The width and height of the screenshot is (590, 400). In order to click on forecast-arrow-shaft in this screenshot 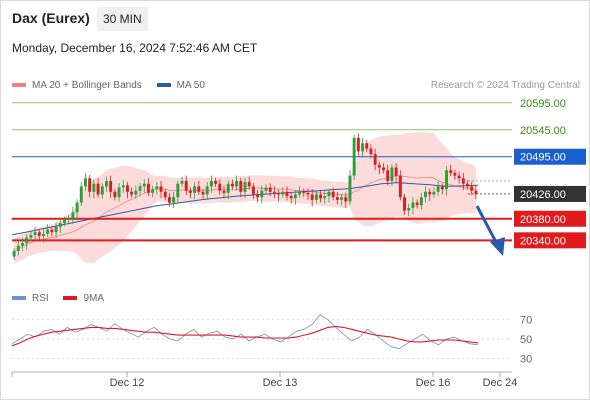, I will do `click(487, 225)`.